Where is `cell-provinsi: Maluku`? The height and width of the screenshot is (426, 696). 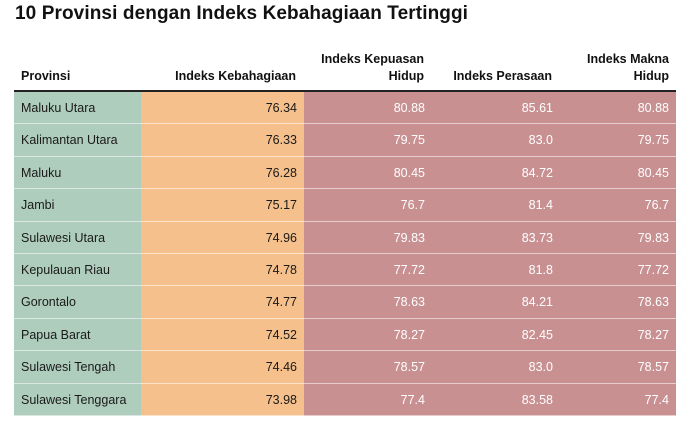
cell-provinsi: Maluku is located at coordinates (77, 173).